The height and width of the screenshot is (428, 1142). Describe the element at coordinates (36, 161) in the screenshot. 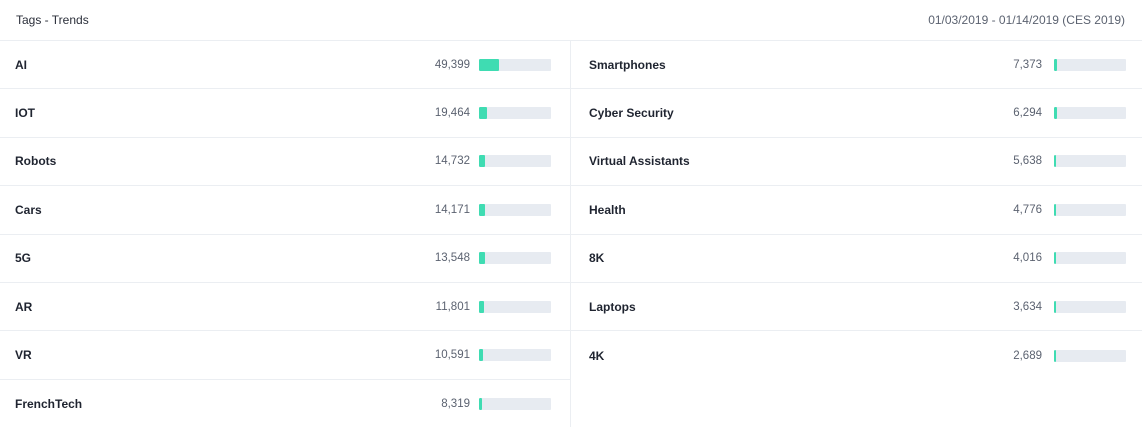

I see `tag-name: Robots` at that location.